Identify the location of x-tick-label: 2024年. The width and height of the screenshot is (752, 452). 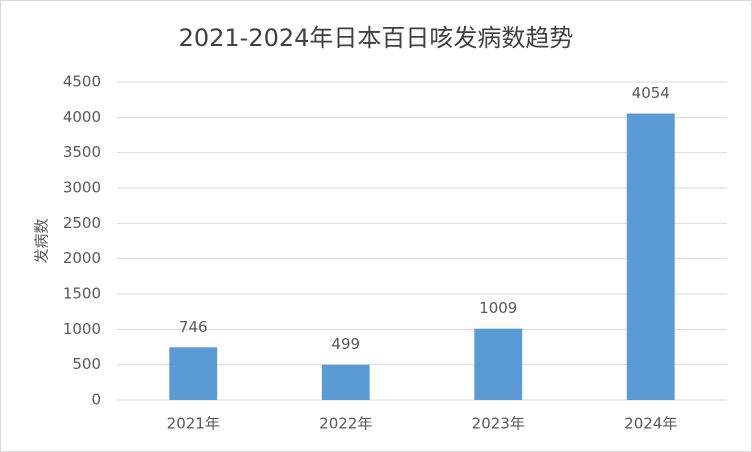
(650, 424).